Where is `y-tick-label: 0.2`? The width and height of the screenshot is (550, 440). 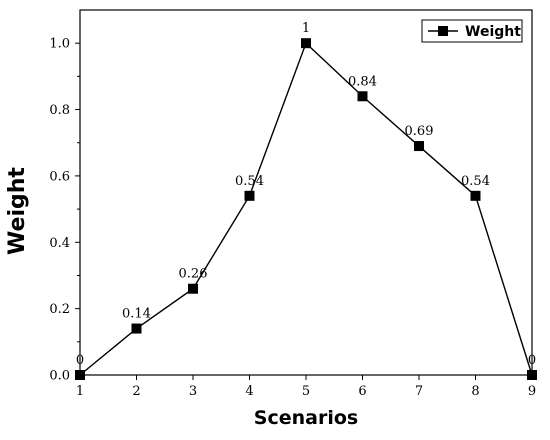
y-tick-label: 0.2 is located at coordinates (59, 309).